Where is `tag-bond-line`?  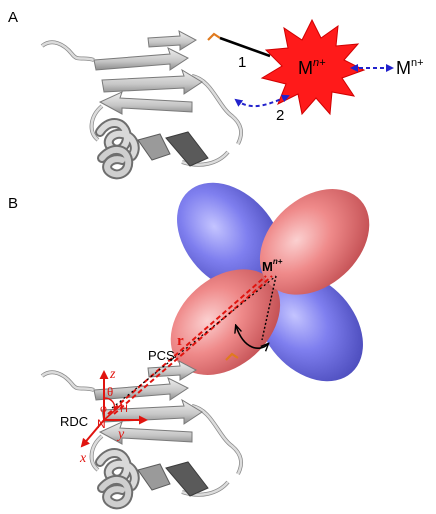
tag-bond-line is located at coordinates (245, 47).